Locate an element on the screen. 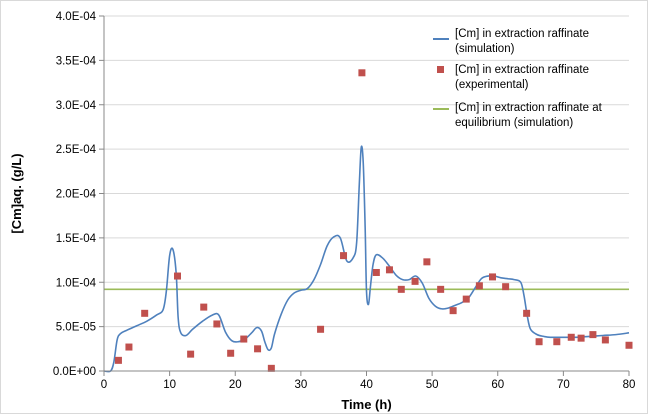  y-tick-label-0: 0.0E+00 is located at coordinates (74, 372).